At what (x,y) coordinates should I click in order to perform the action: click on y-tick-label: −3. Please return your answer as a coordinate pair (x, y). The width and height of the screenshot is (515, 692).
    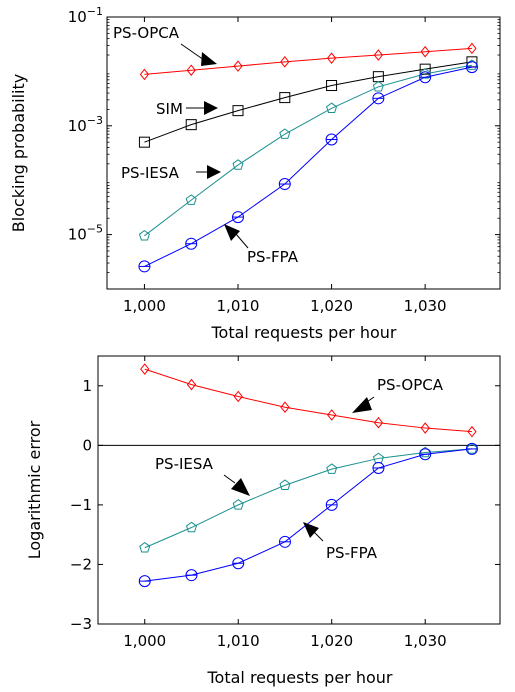
    Looking at the image, I should click on (81, 624).